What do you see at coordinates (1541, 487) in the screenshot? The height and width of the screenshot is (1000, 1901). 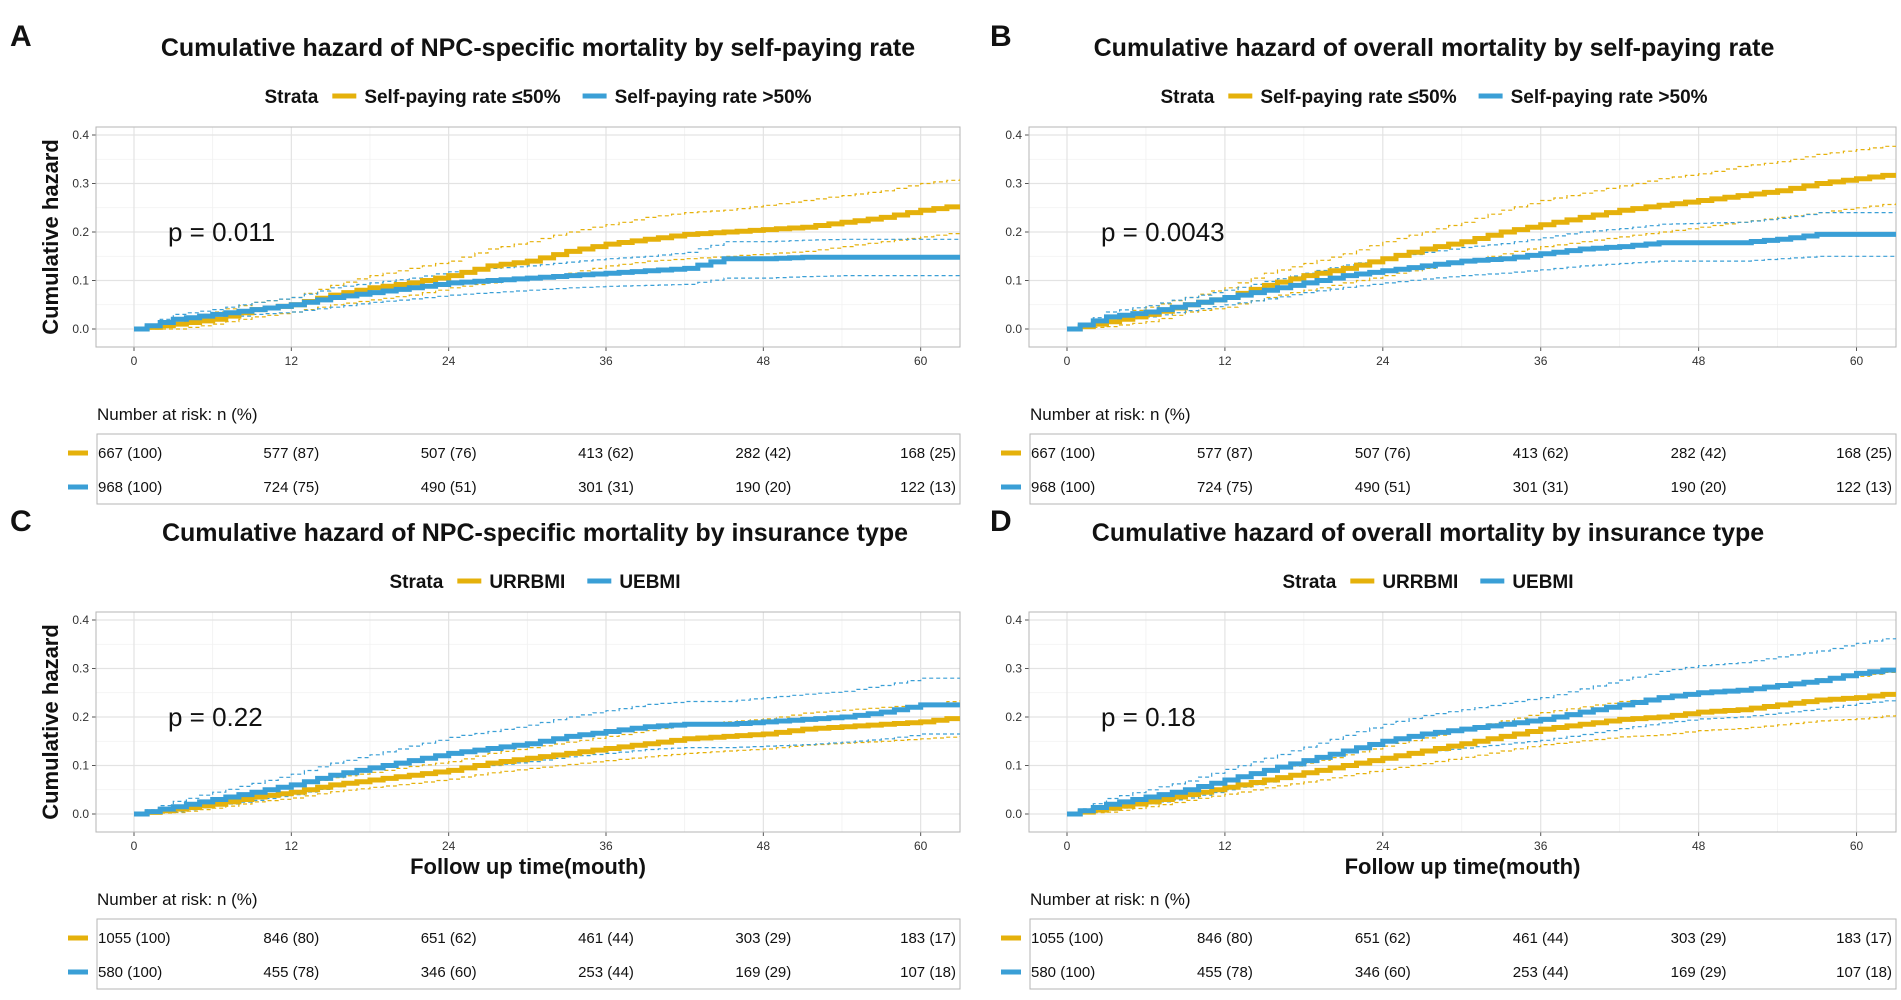 I see `risk-table-cell: 301 (31)` at bounding box center [1541, 487].